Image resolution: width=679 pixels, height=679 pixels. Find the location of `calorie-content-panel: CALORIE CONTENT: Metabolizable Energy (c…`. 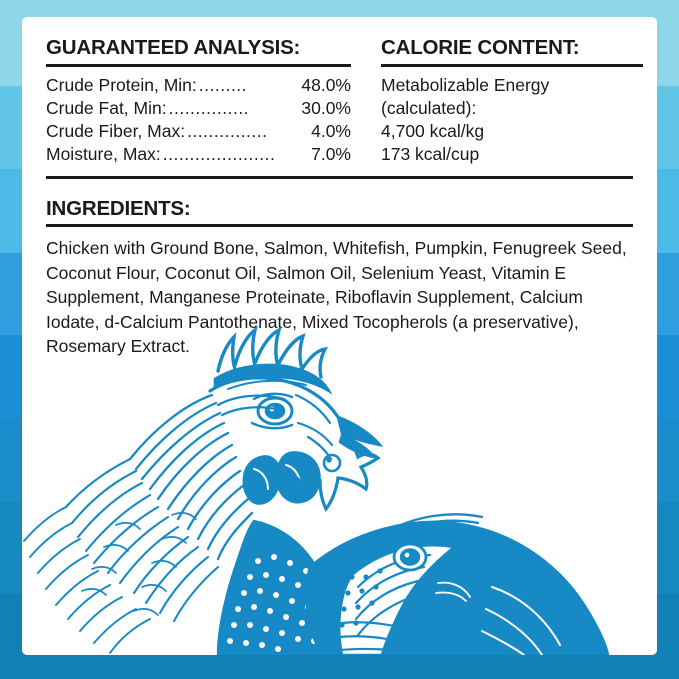

calorie-content-panel: CALORIE CONTENT: Metabolizable Energy (c… is located at coordinates (504, 102).